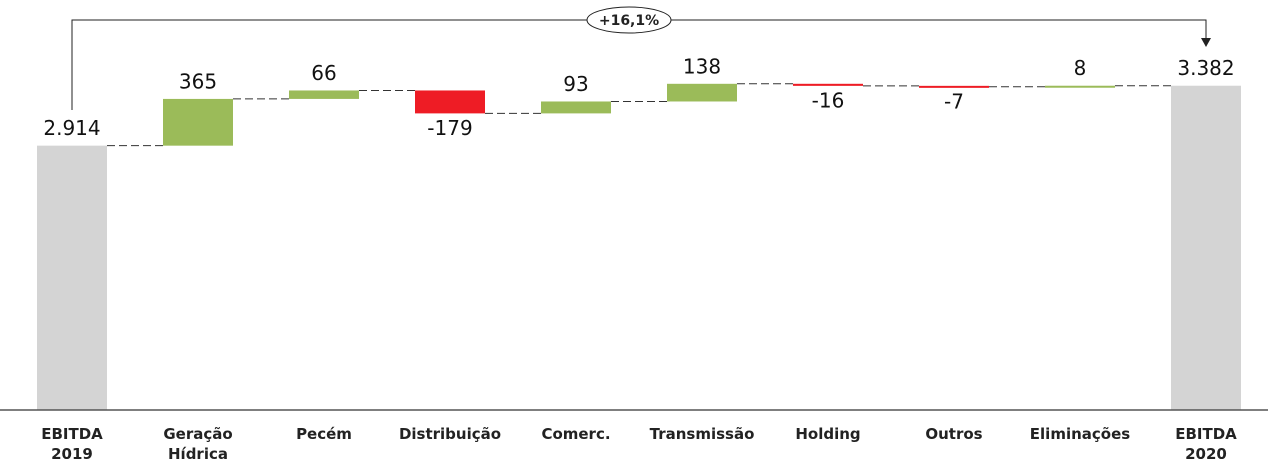 This screenshot has width=1268, height=471. Describe the element at coordinates (324, 434) in the screenshot. I see `x-tick-label: Pecém` at that location.